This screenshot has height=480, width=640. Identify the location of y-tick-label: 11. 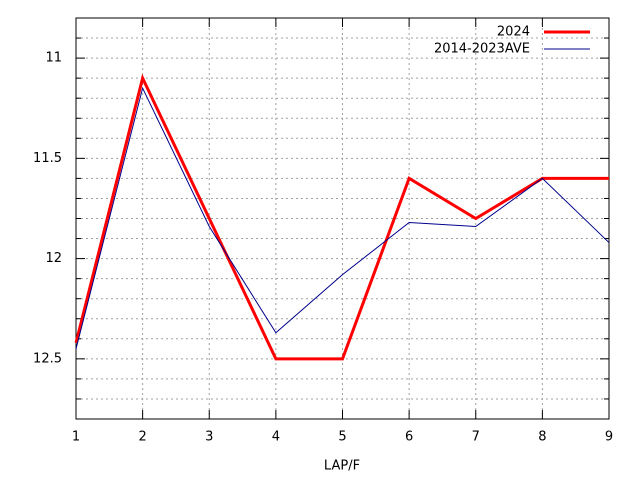
(53, 58).